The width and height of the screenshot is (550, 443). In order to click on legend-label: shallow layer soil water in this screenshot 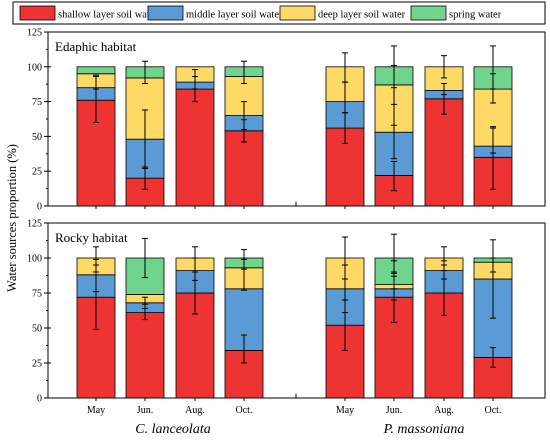, I will do `click(108, 15)`.